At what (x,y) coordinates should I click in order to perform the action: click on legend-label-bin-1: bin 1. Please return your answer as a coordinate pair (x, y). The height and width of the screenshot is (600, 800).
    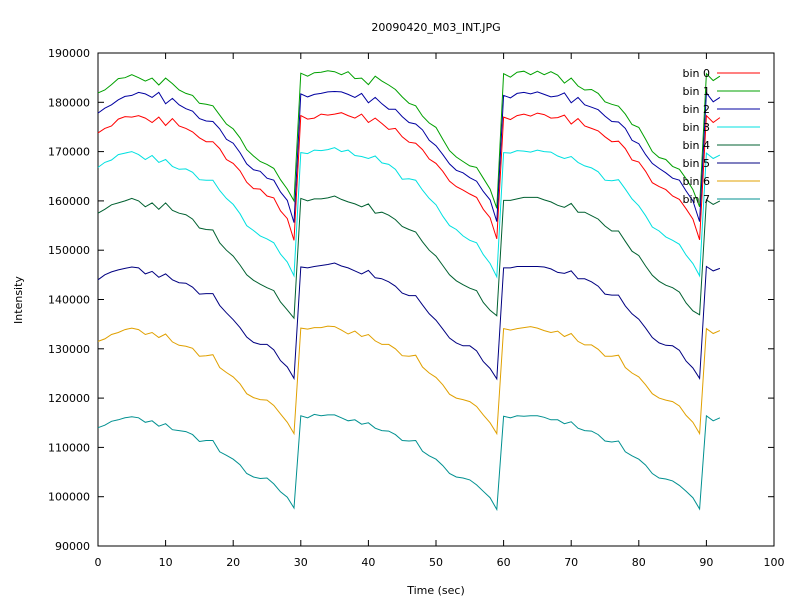
    Looking at the image, I should click on (696, 91).